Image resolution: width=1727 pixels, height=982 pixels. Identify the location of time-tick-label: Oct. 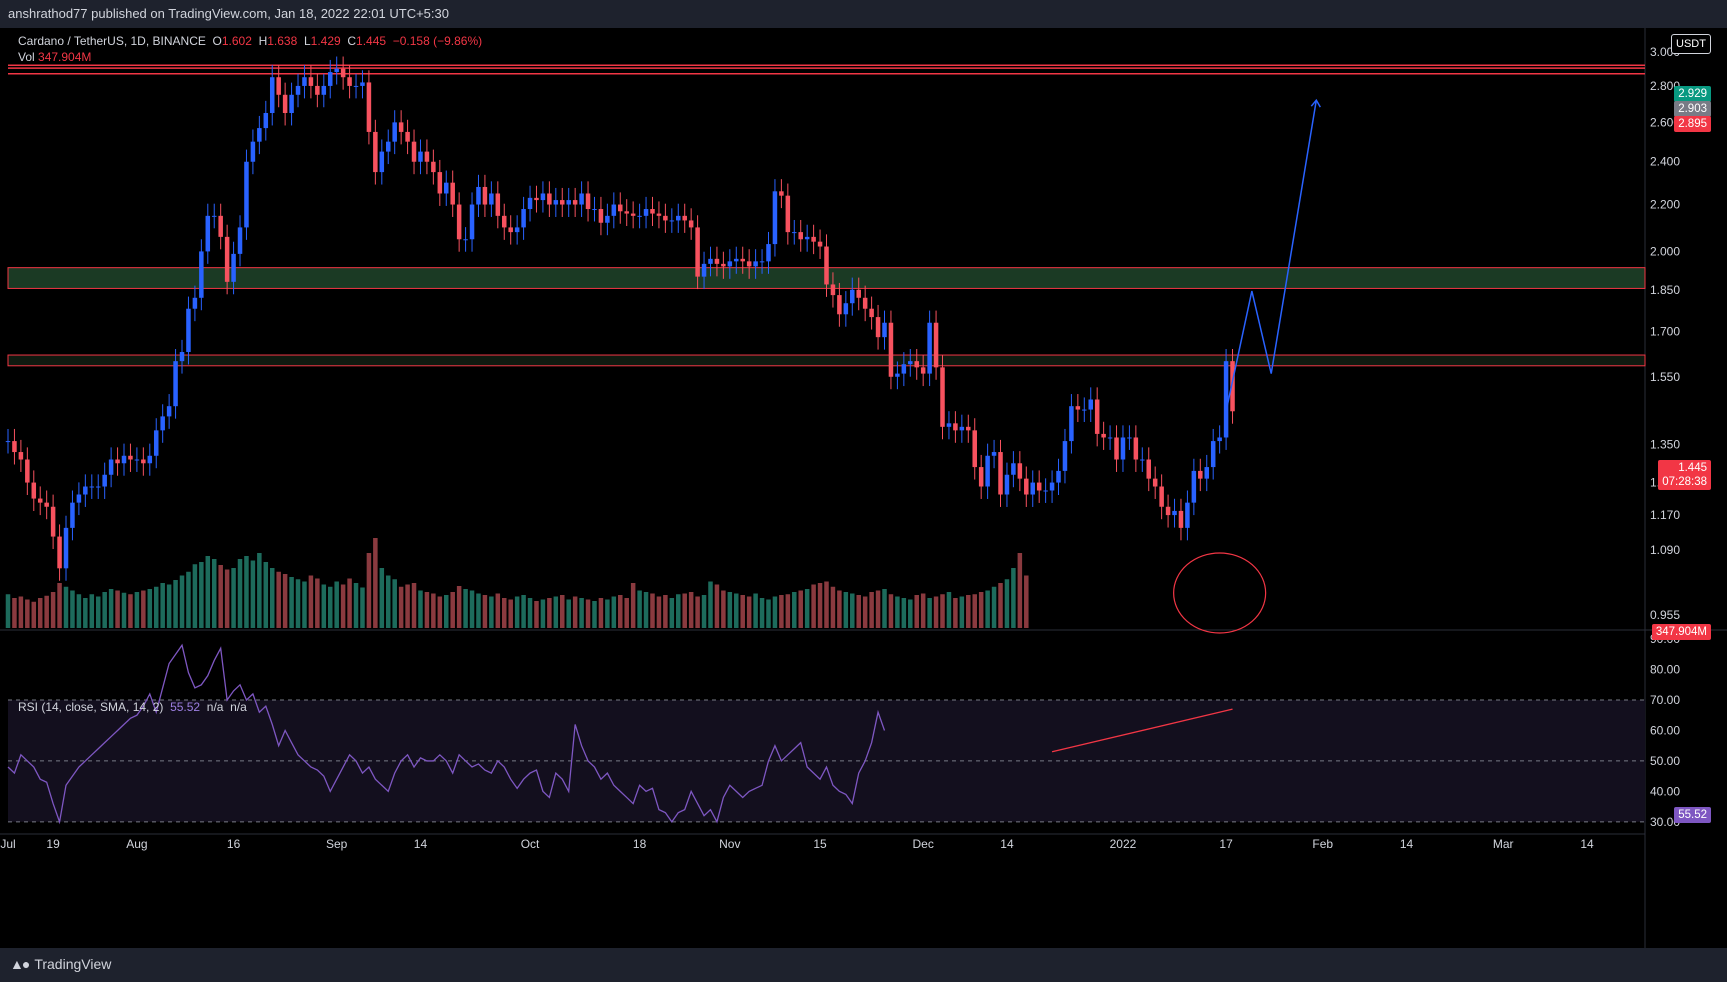
(530, 844).